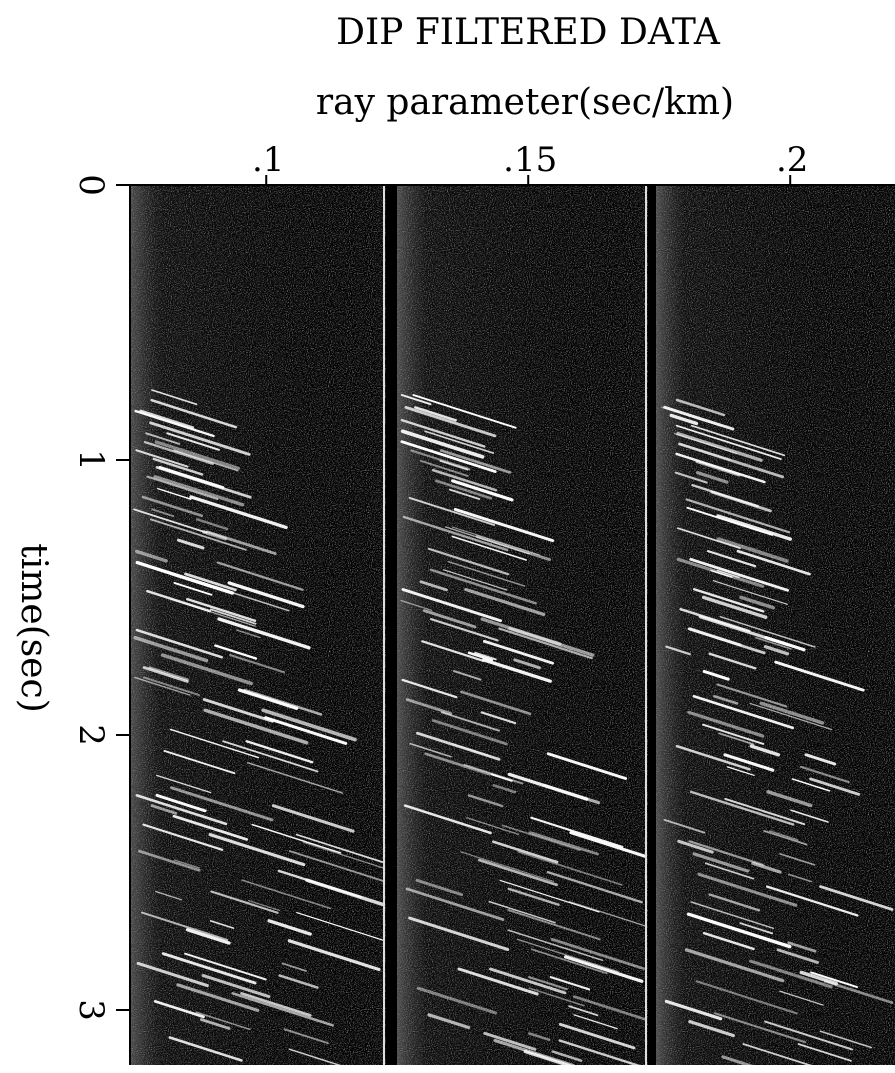 The image size is (895, 1073). What do you see at coordinates (528, 32) in the screenshot?
I see `chart-title: DIP FILTERED DATA` at bounding box center [528, 32].